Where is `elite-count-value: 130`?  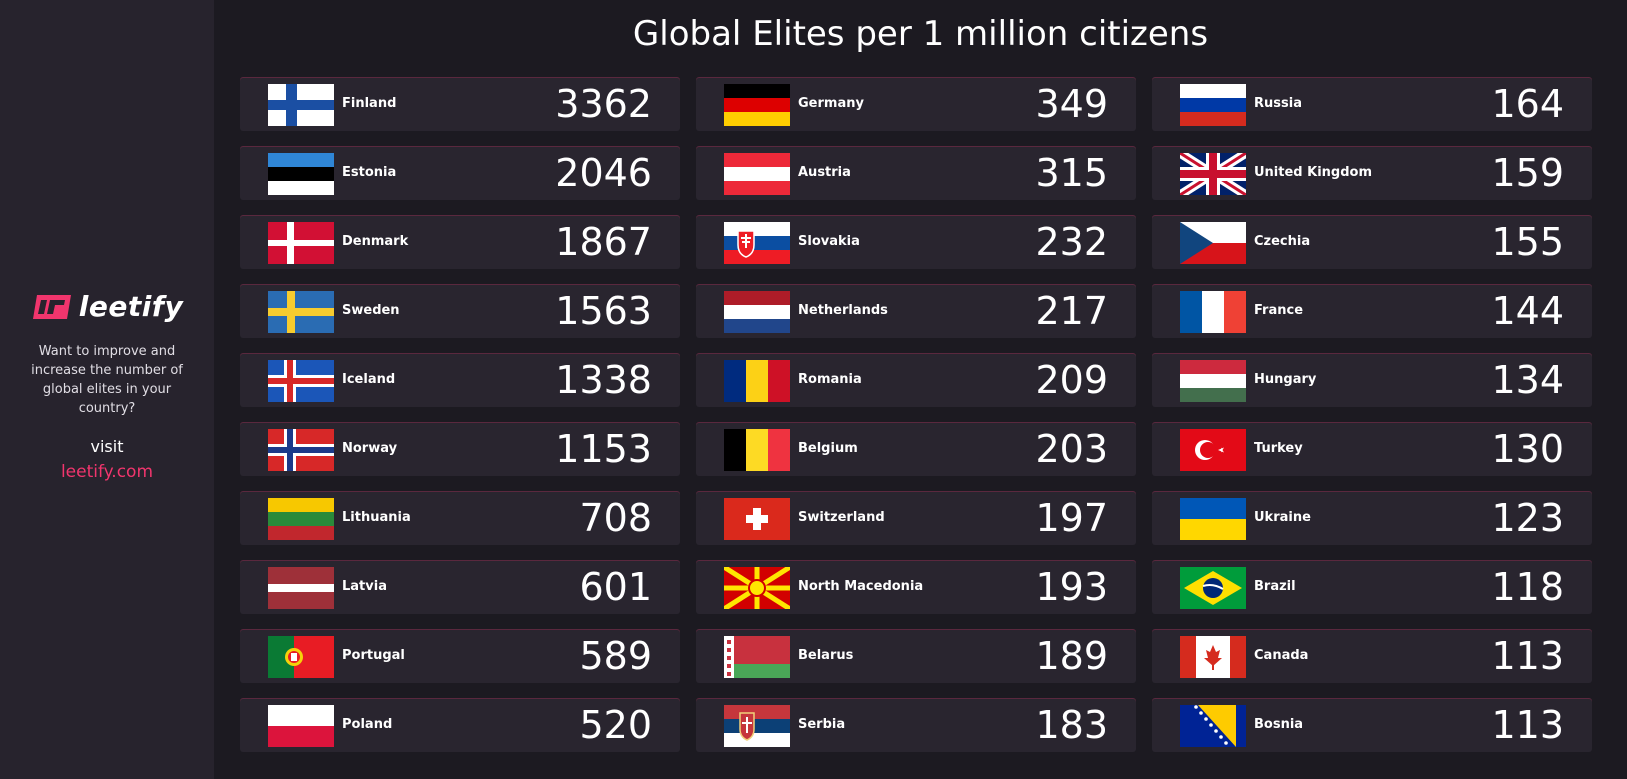 elite-count-value: 130 is located at coordinates (1527, 449).